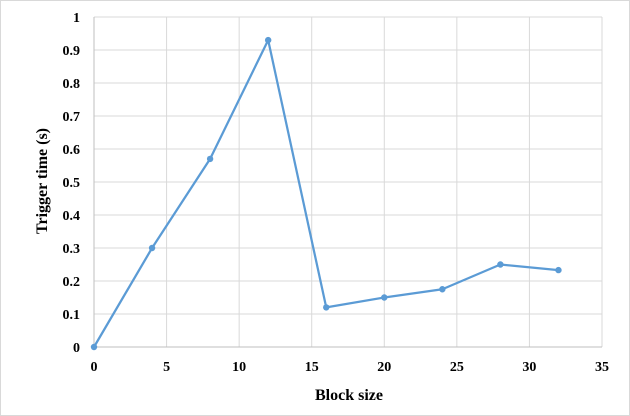 The width and height of the screenshot is (630, 416). What do you see at coordinates (72, 51) in the screenshot?
I see `y-tick-label: 0.9` at bounding box center [72, 51].